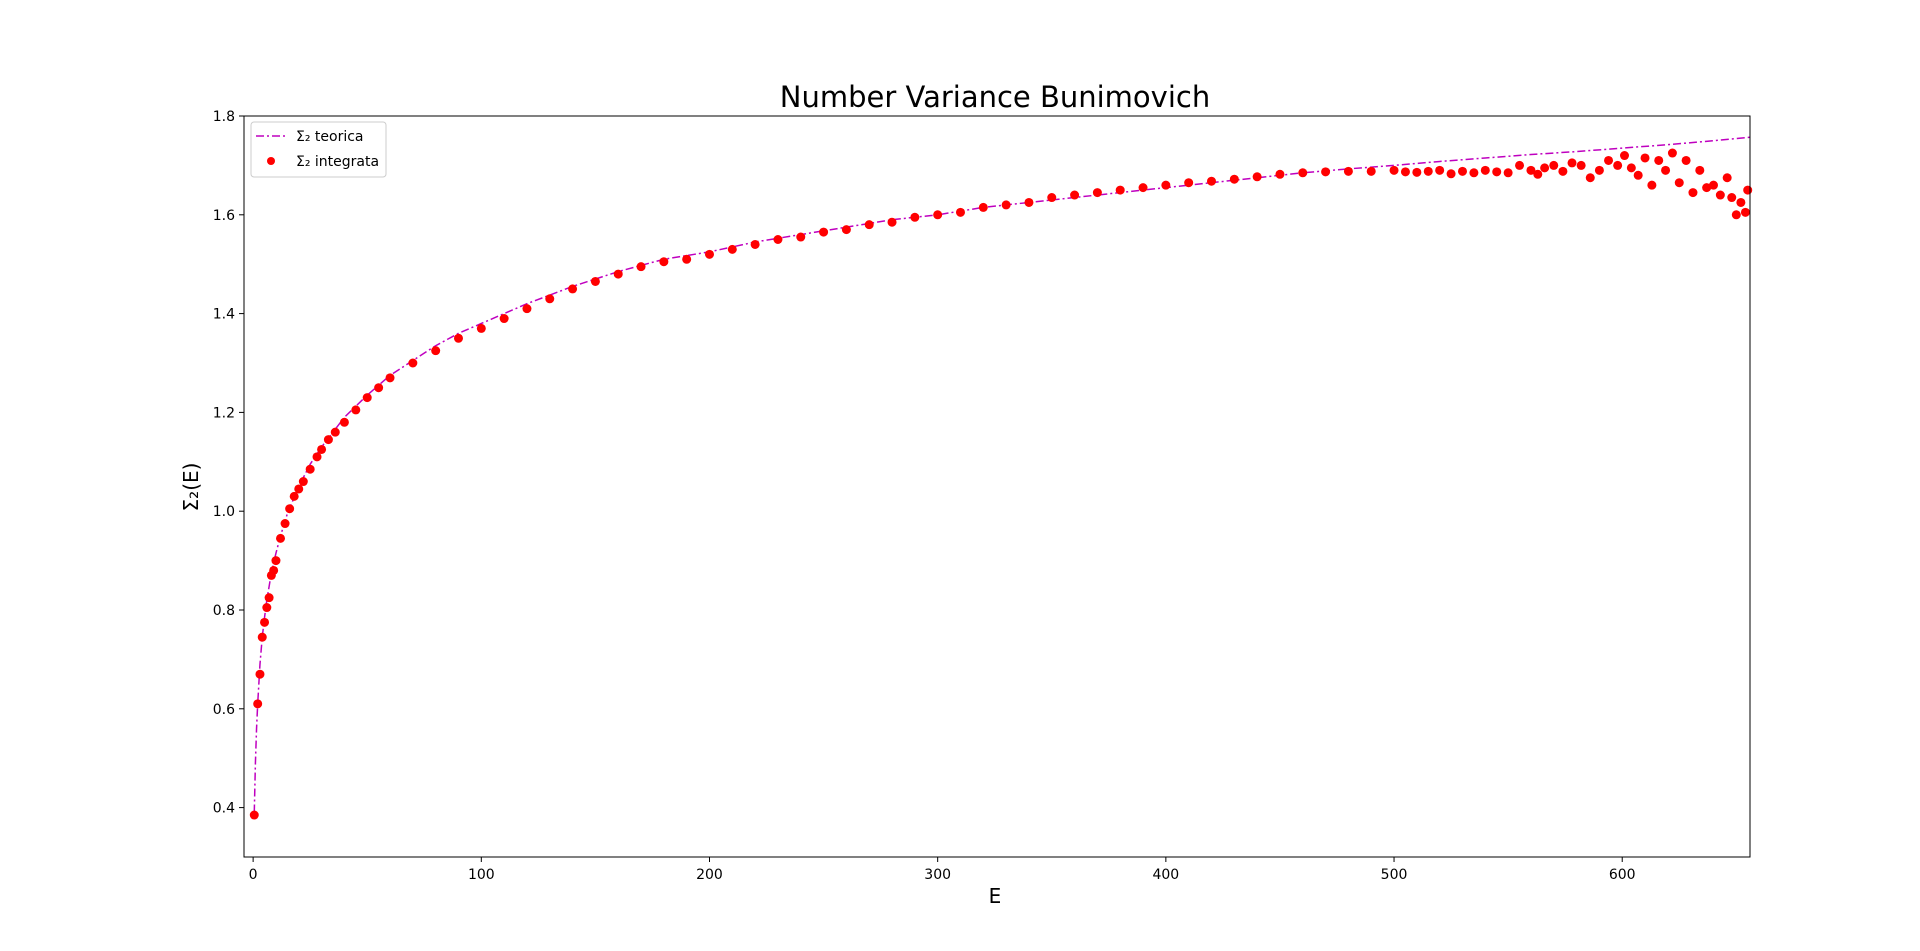 The height and width of the screenshot is (951, 1920). I want to click on legend-label-points: Σ₂ integrata, so click(337, 162).